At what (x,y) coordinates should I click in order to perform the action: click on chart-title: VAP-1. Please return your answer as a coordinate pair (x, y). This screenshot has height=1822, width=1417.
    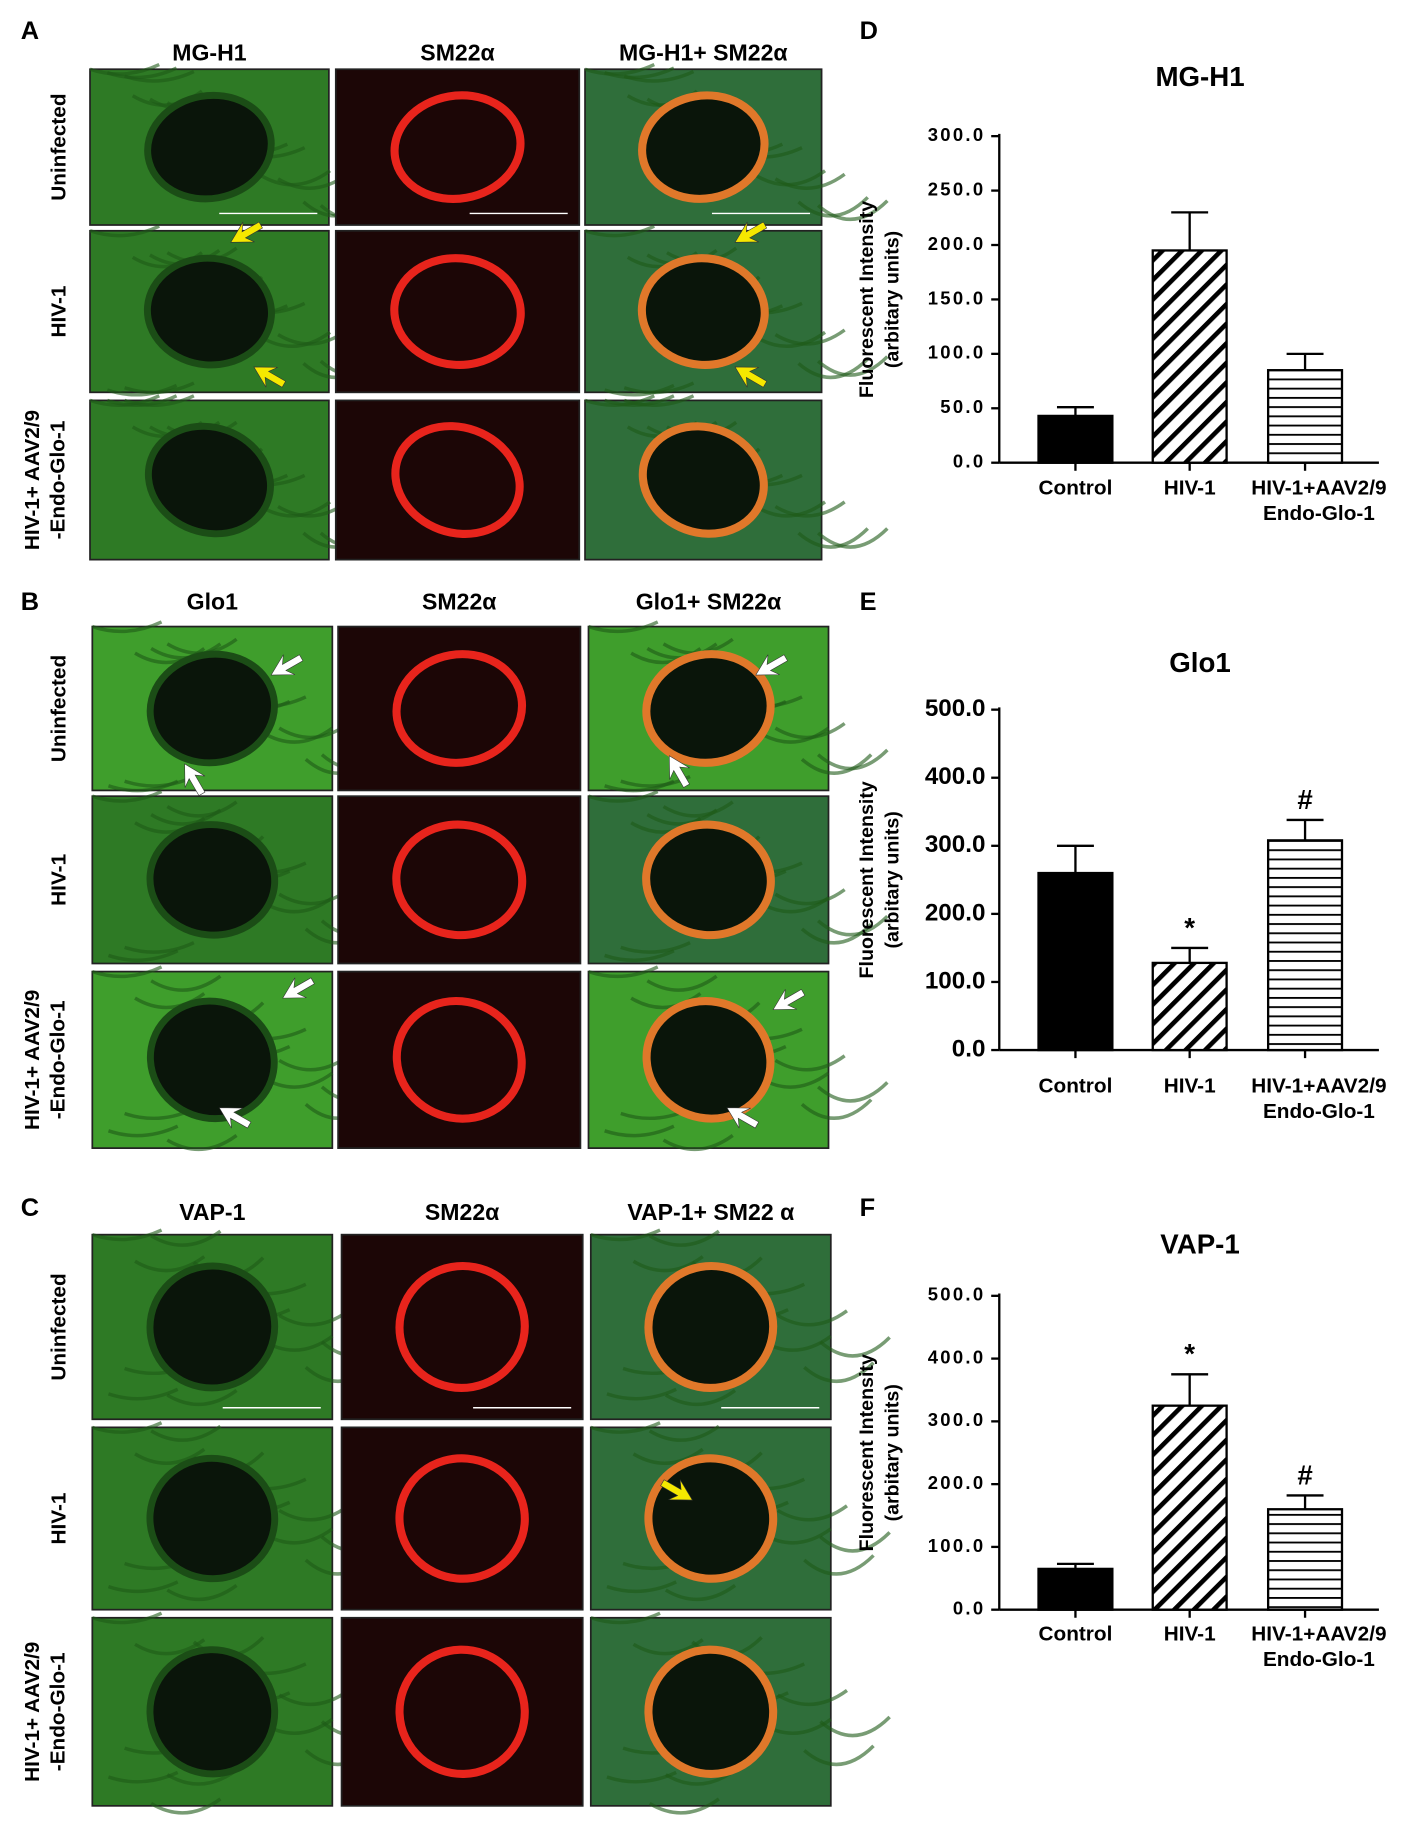
    Looking at the image, I should click on (1200, 1244).